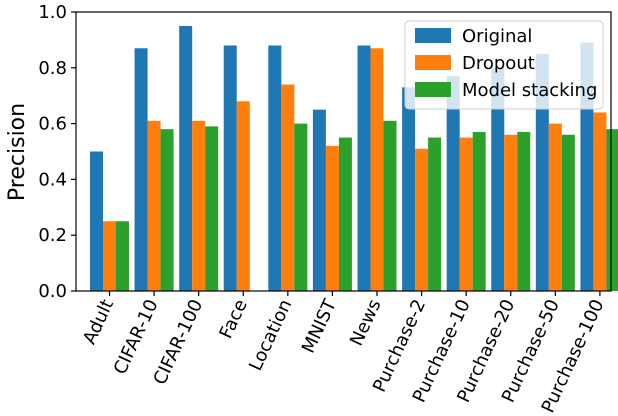 The image size is (618, 416). What do you see at coordinates (52, 235) in the screenshot?
I see `y-tick-label: 0.2` at bounding box center [52, 235].